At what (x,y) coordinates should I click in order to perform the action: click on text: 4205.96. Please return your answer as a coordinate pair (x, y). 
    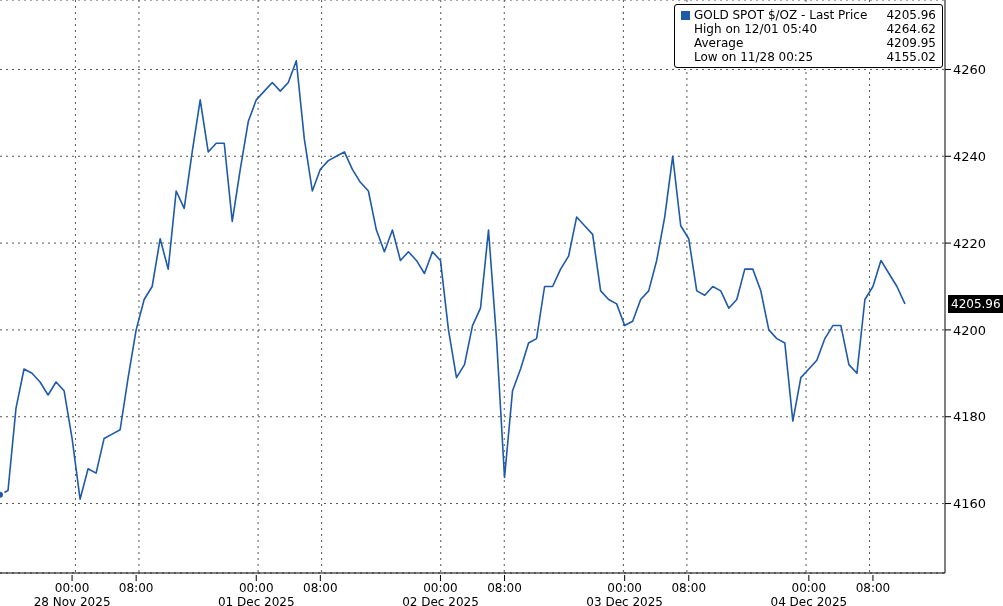
    Looking at the image, I should click on (975, 303).